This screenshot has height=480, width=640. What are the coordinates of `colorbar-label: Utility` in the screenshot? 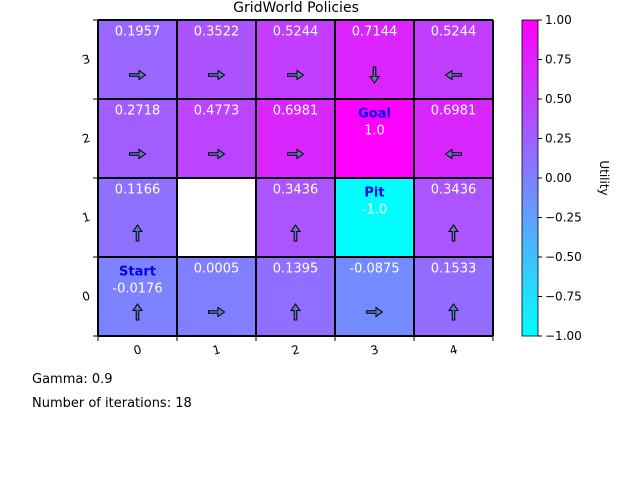 It's located at (604, 177).